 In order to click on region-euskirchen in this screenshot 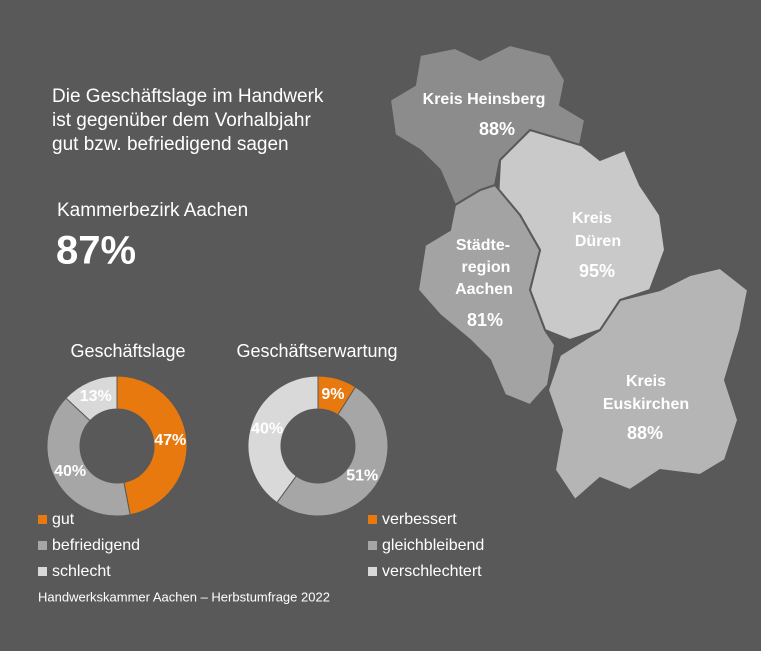, I will do `click(648, 384)`.